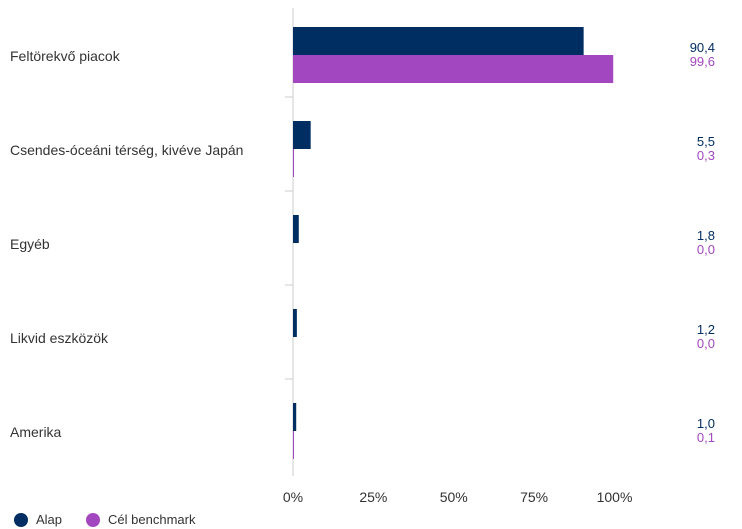  What do you see at coordinates (706, 155) in the screenshot?
I see `value-label-benchmark: 0,3` at bounding box center [706, 155].